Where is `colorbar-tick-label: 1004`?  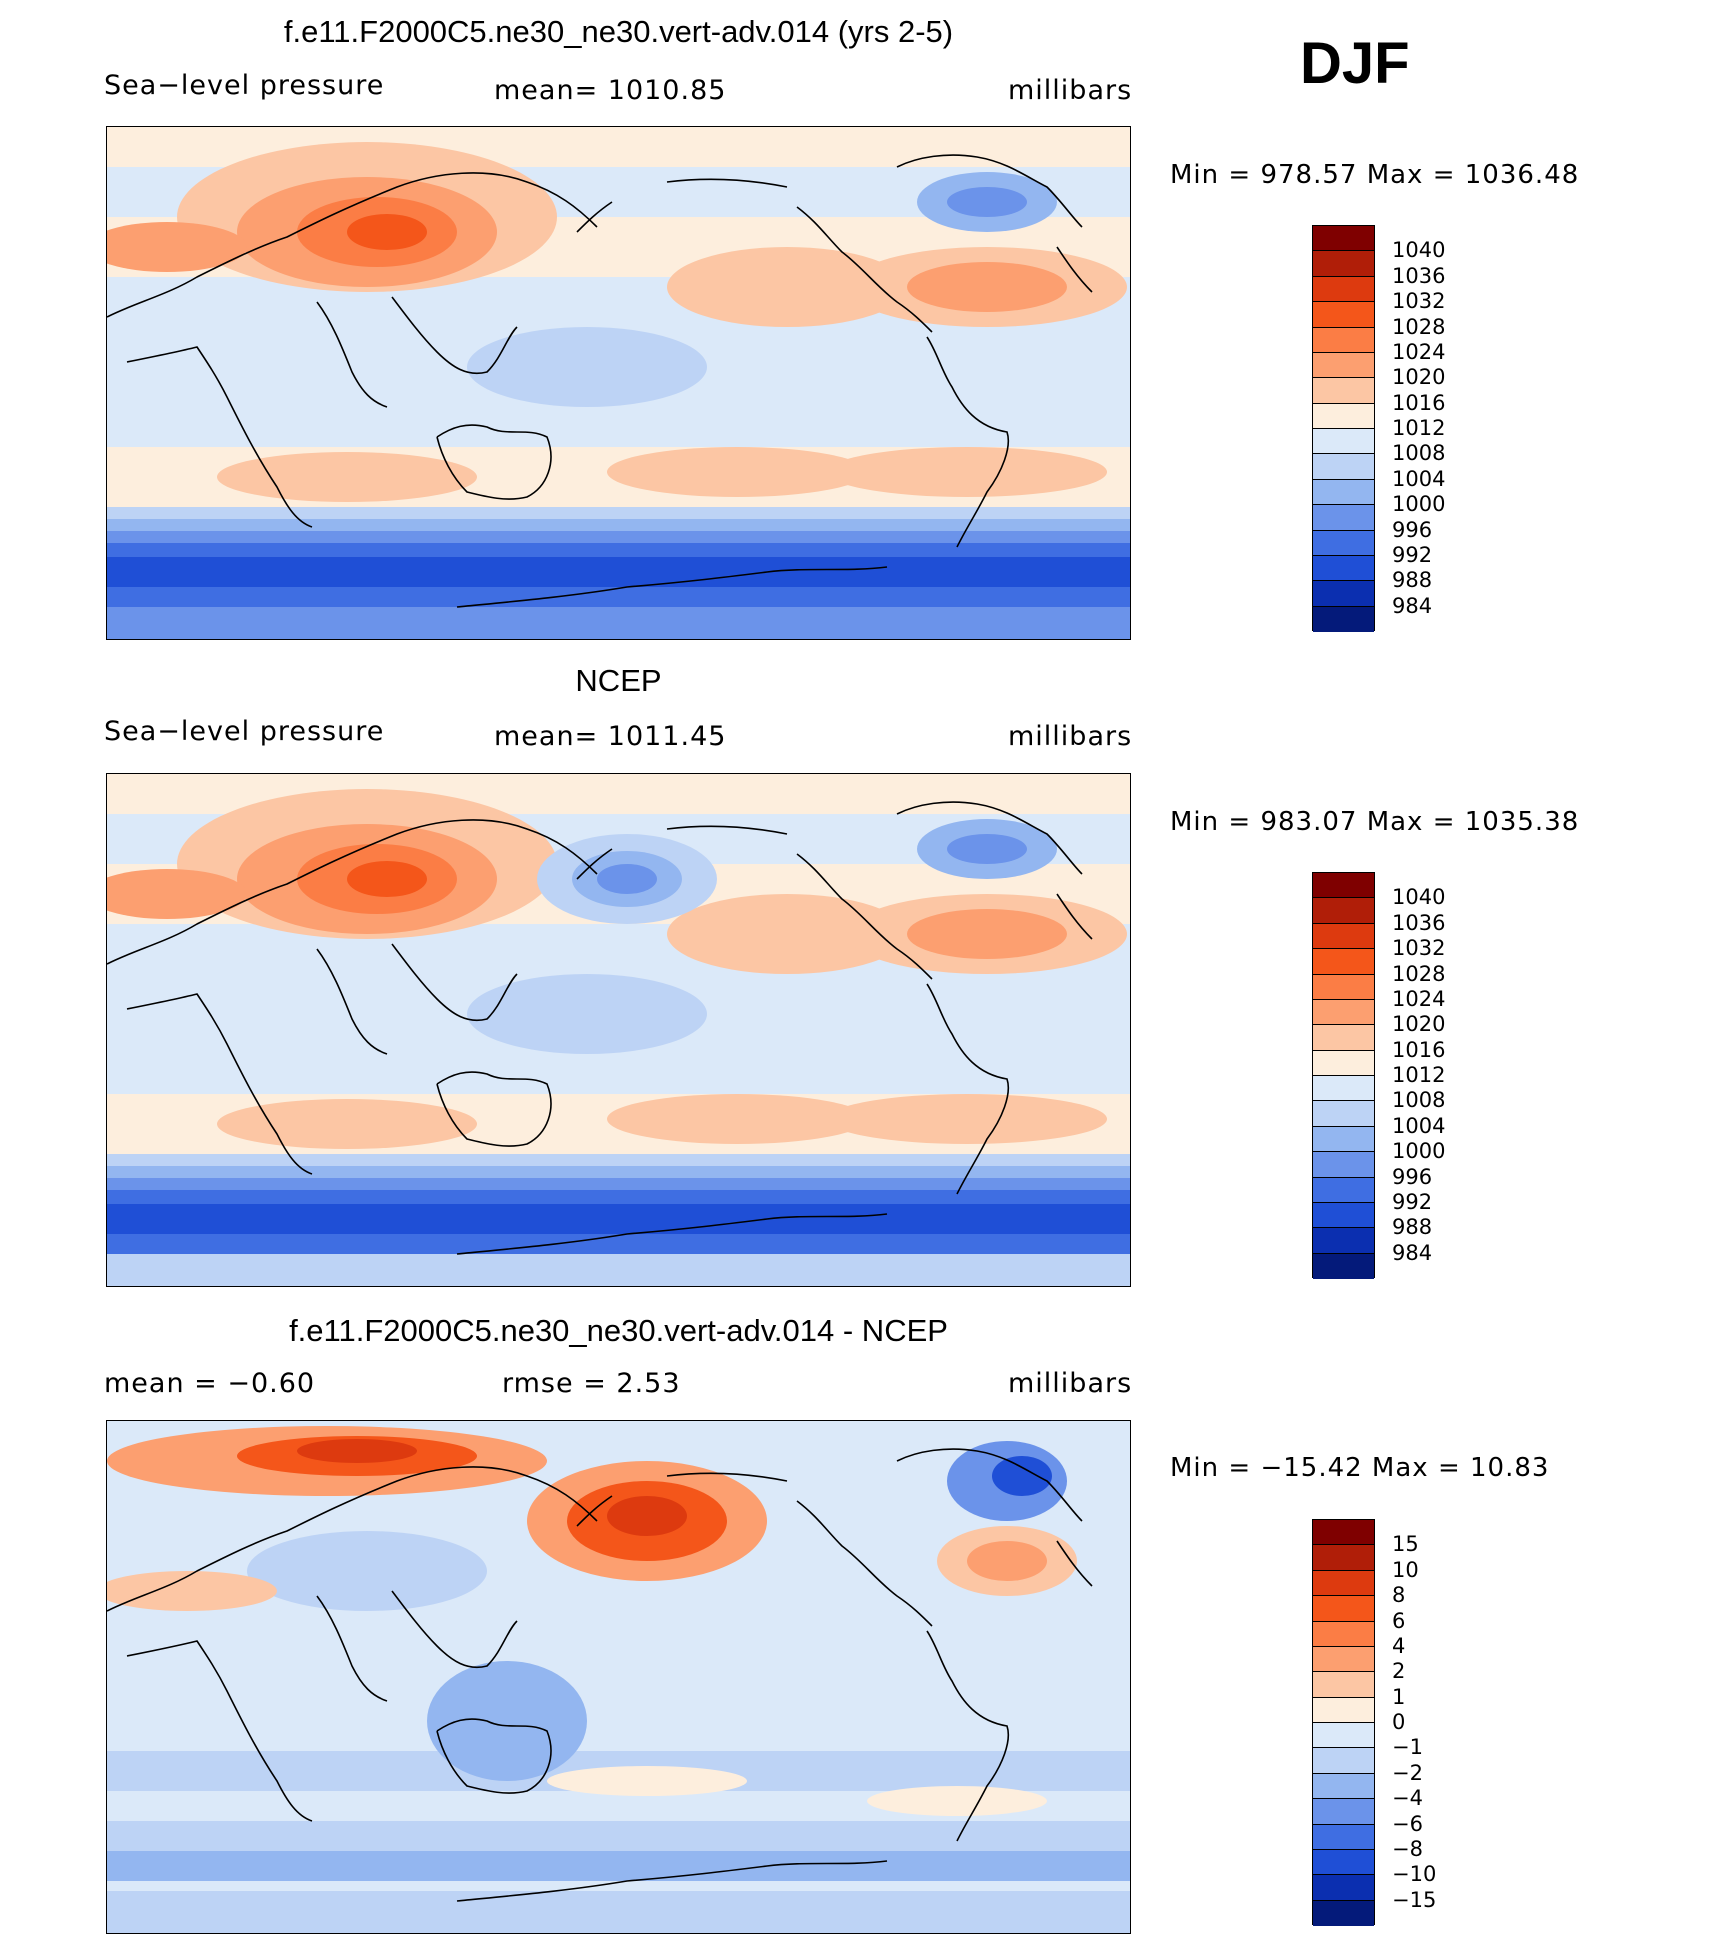
colorbar-tick-label: 1004 is located at coordinates (1419, 478).